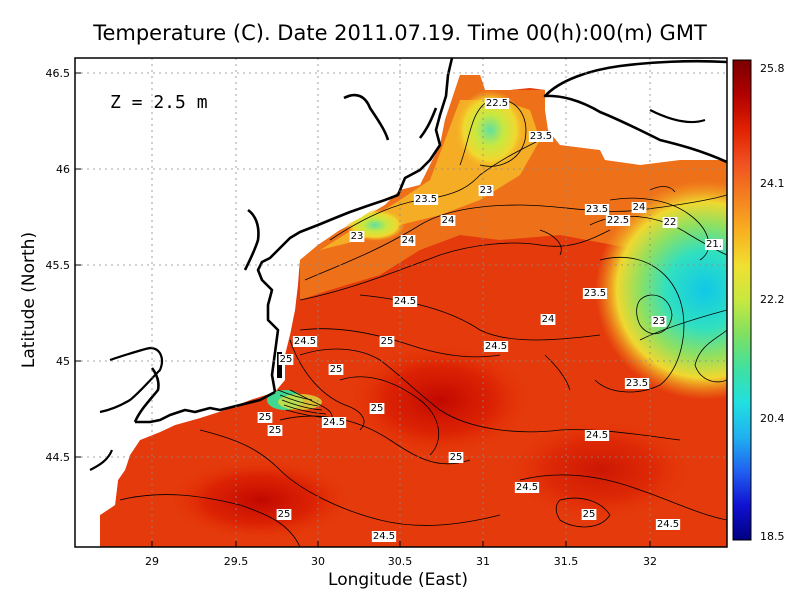  What do you see at coordinates (58, 73) in the screenshot?
I see `y-tick-label: 46.5` at bounding box center [58, 73].